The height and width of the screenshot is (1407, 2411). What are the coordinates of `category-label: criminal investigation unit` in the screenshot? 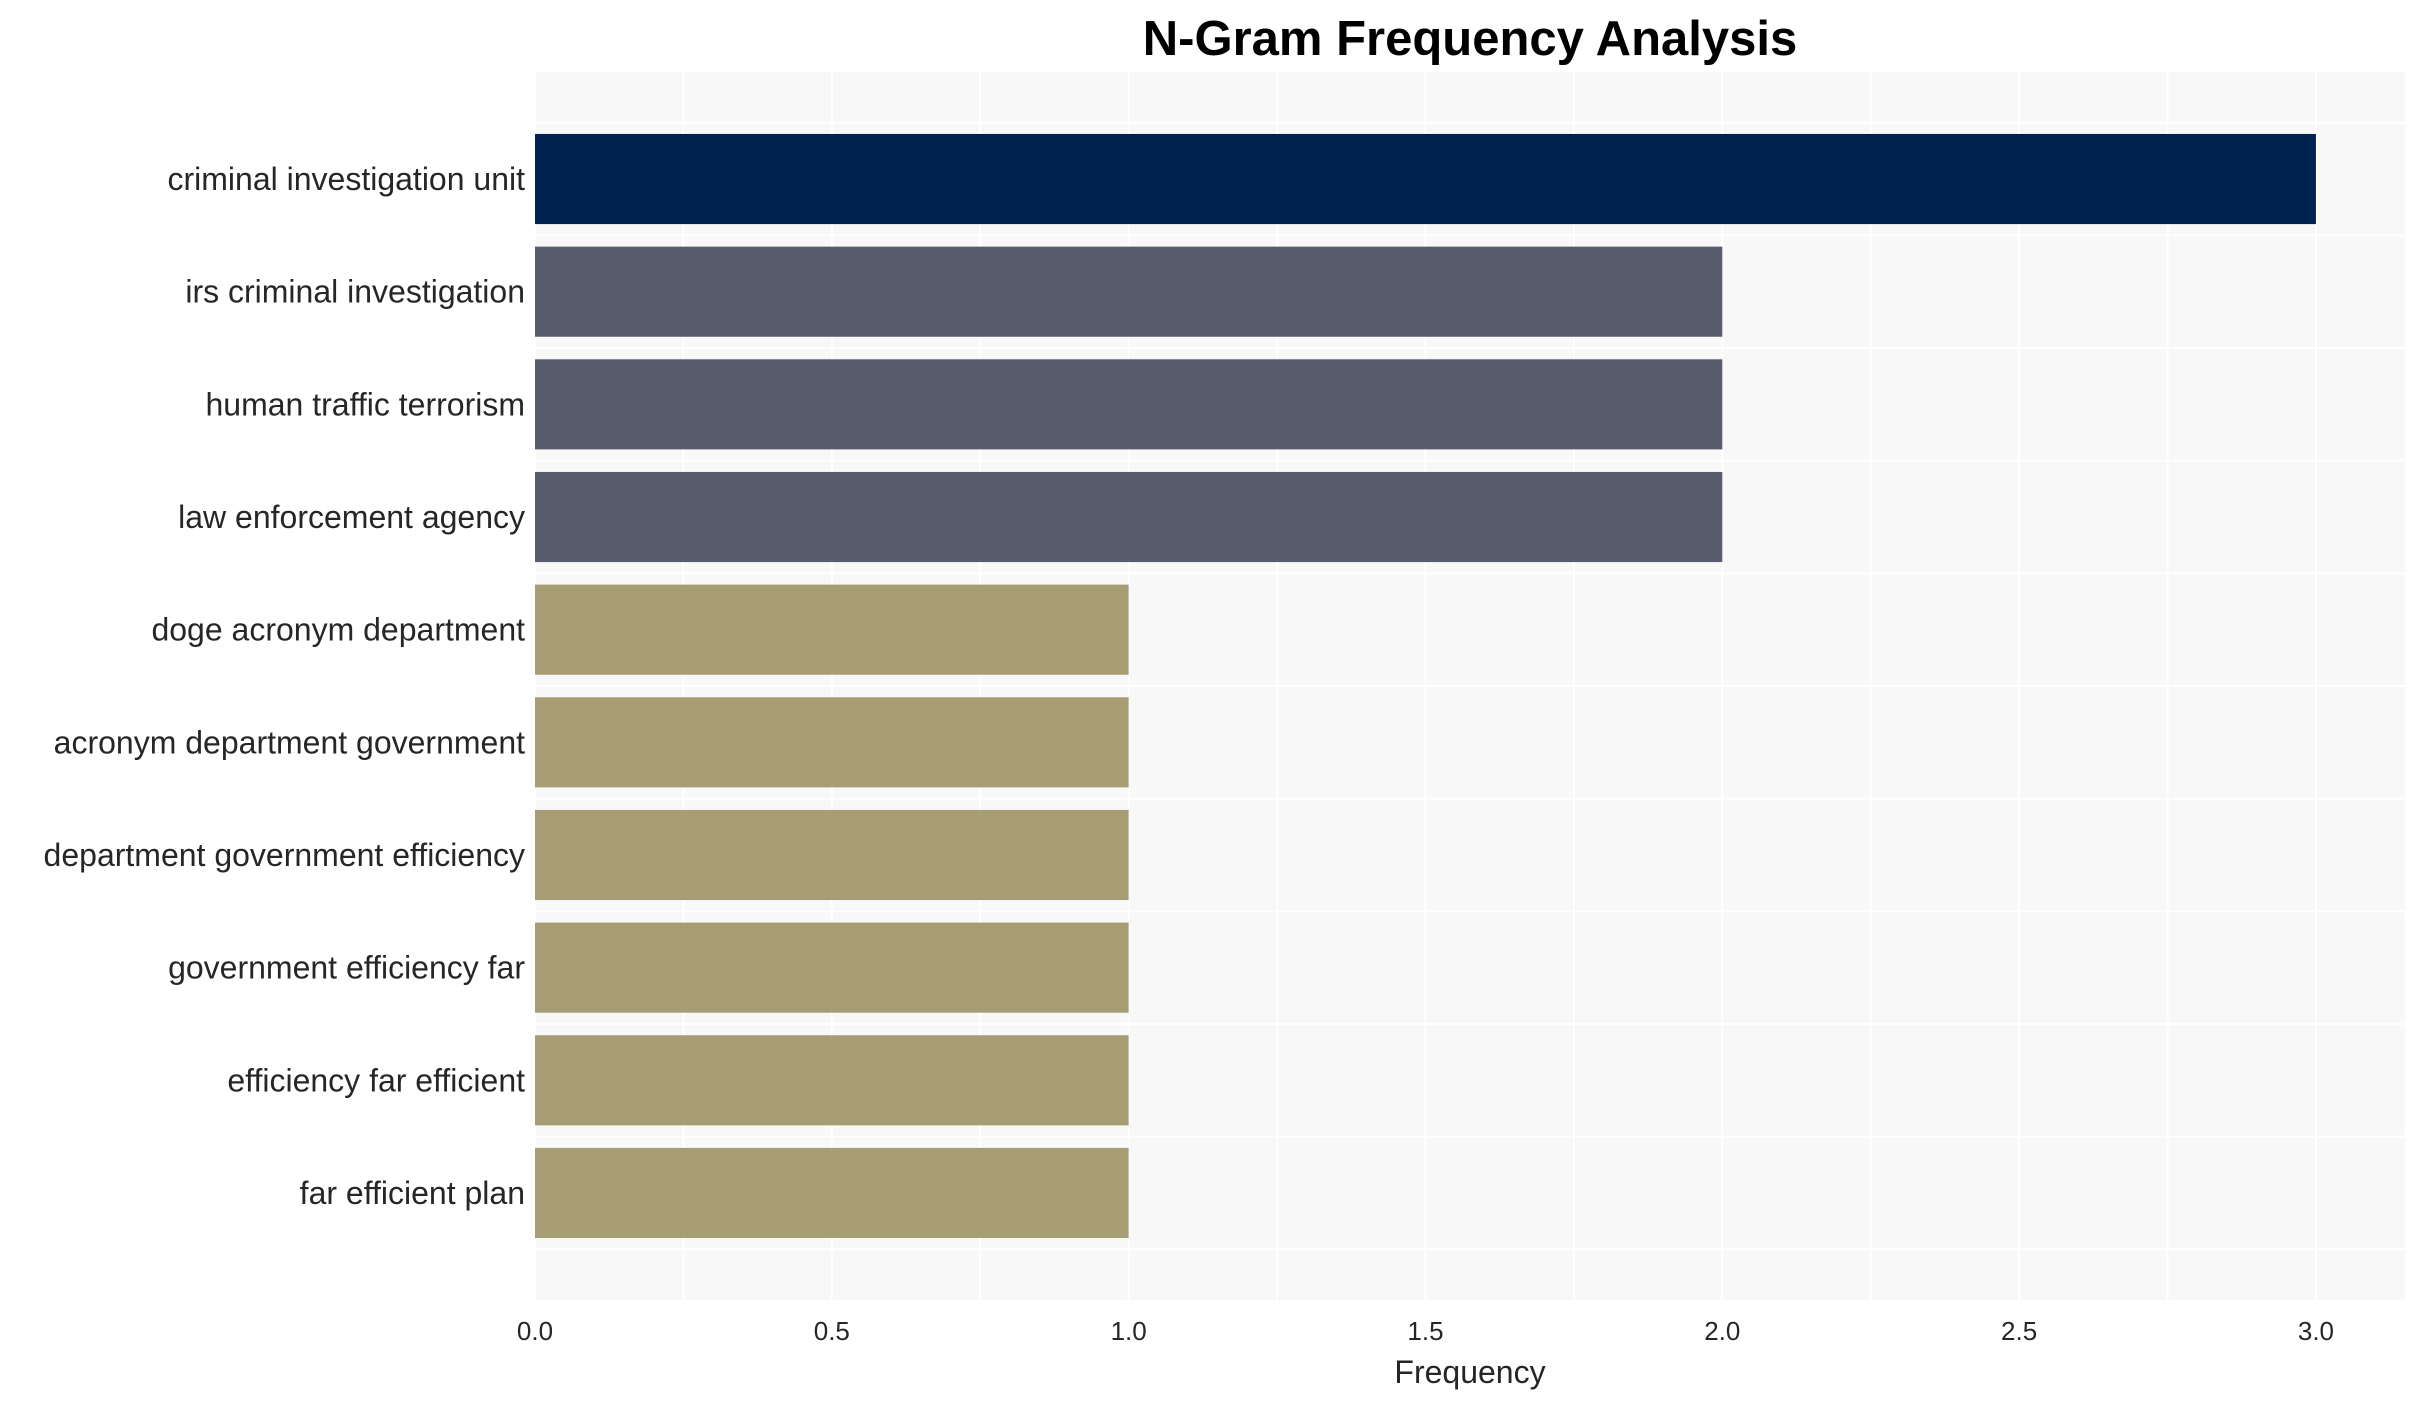 It's located at (347, 179).